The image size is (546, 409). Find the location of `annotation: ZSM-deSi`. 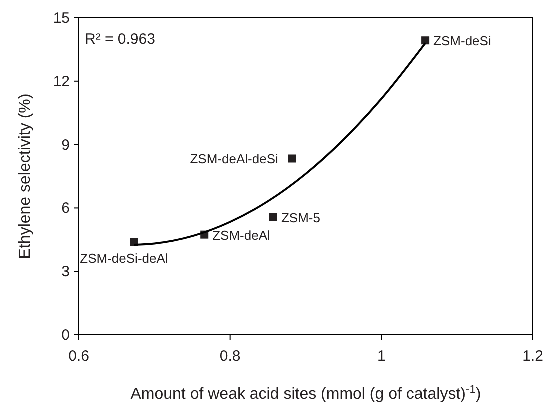

annotation: ZSM-deSi is located at coordinates (463, 41).